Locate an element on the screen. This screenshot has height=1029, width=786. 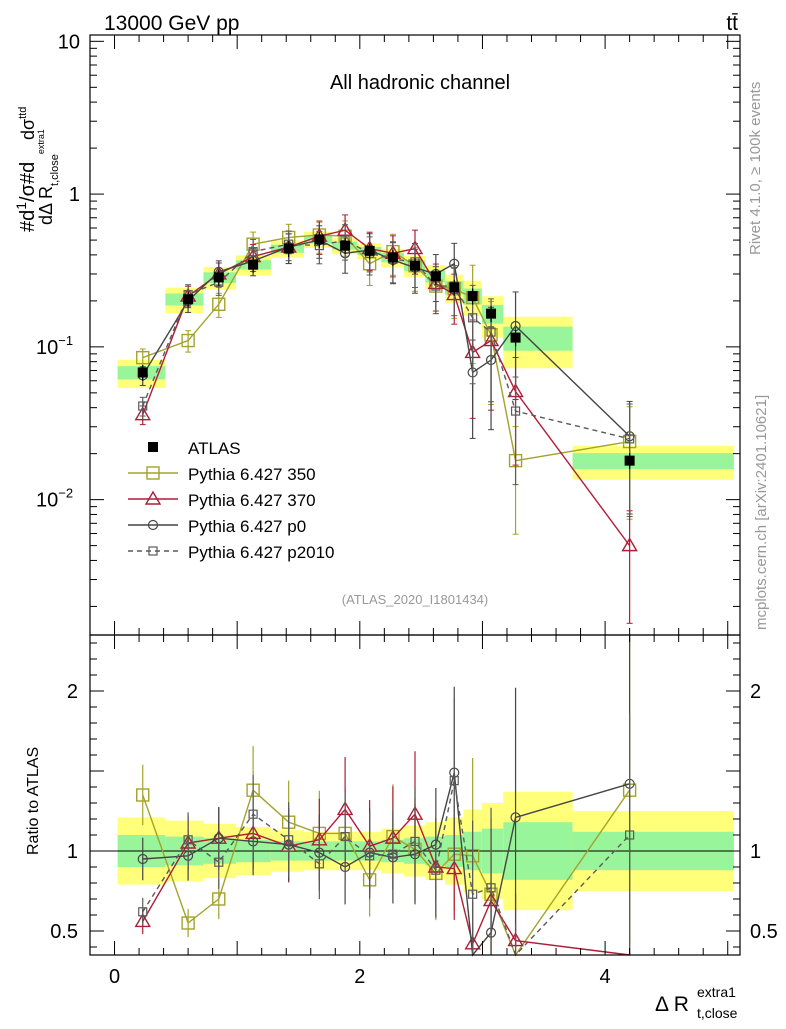
legend-pythia-6-427-p2010-label: Pythia 6.427 p2010 is located at coordinates (261, 552).